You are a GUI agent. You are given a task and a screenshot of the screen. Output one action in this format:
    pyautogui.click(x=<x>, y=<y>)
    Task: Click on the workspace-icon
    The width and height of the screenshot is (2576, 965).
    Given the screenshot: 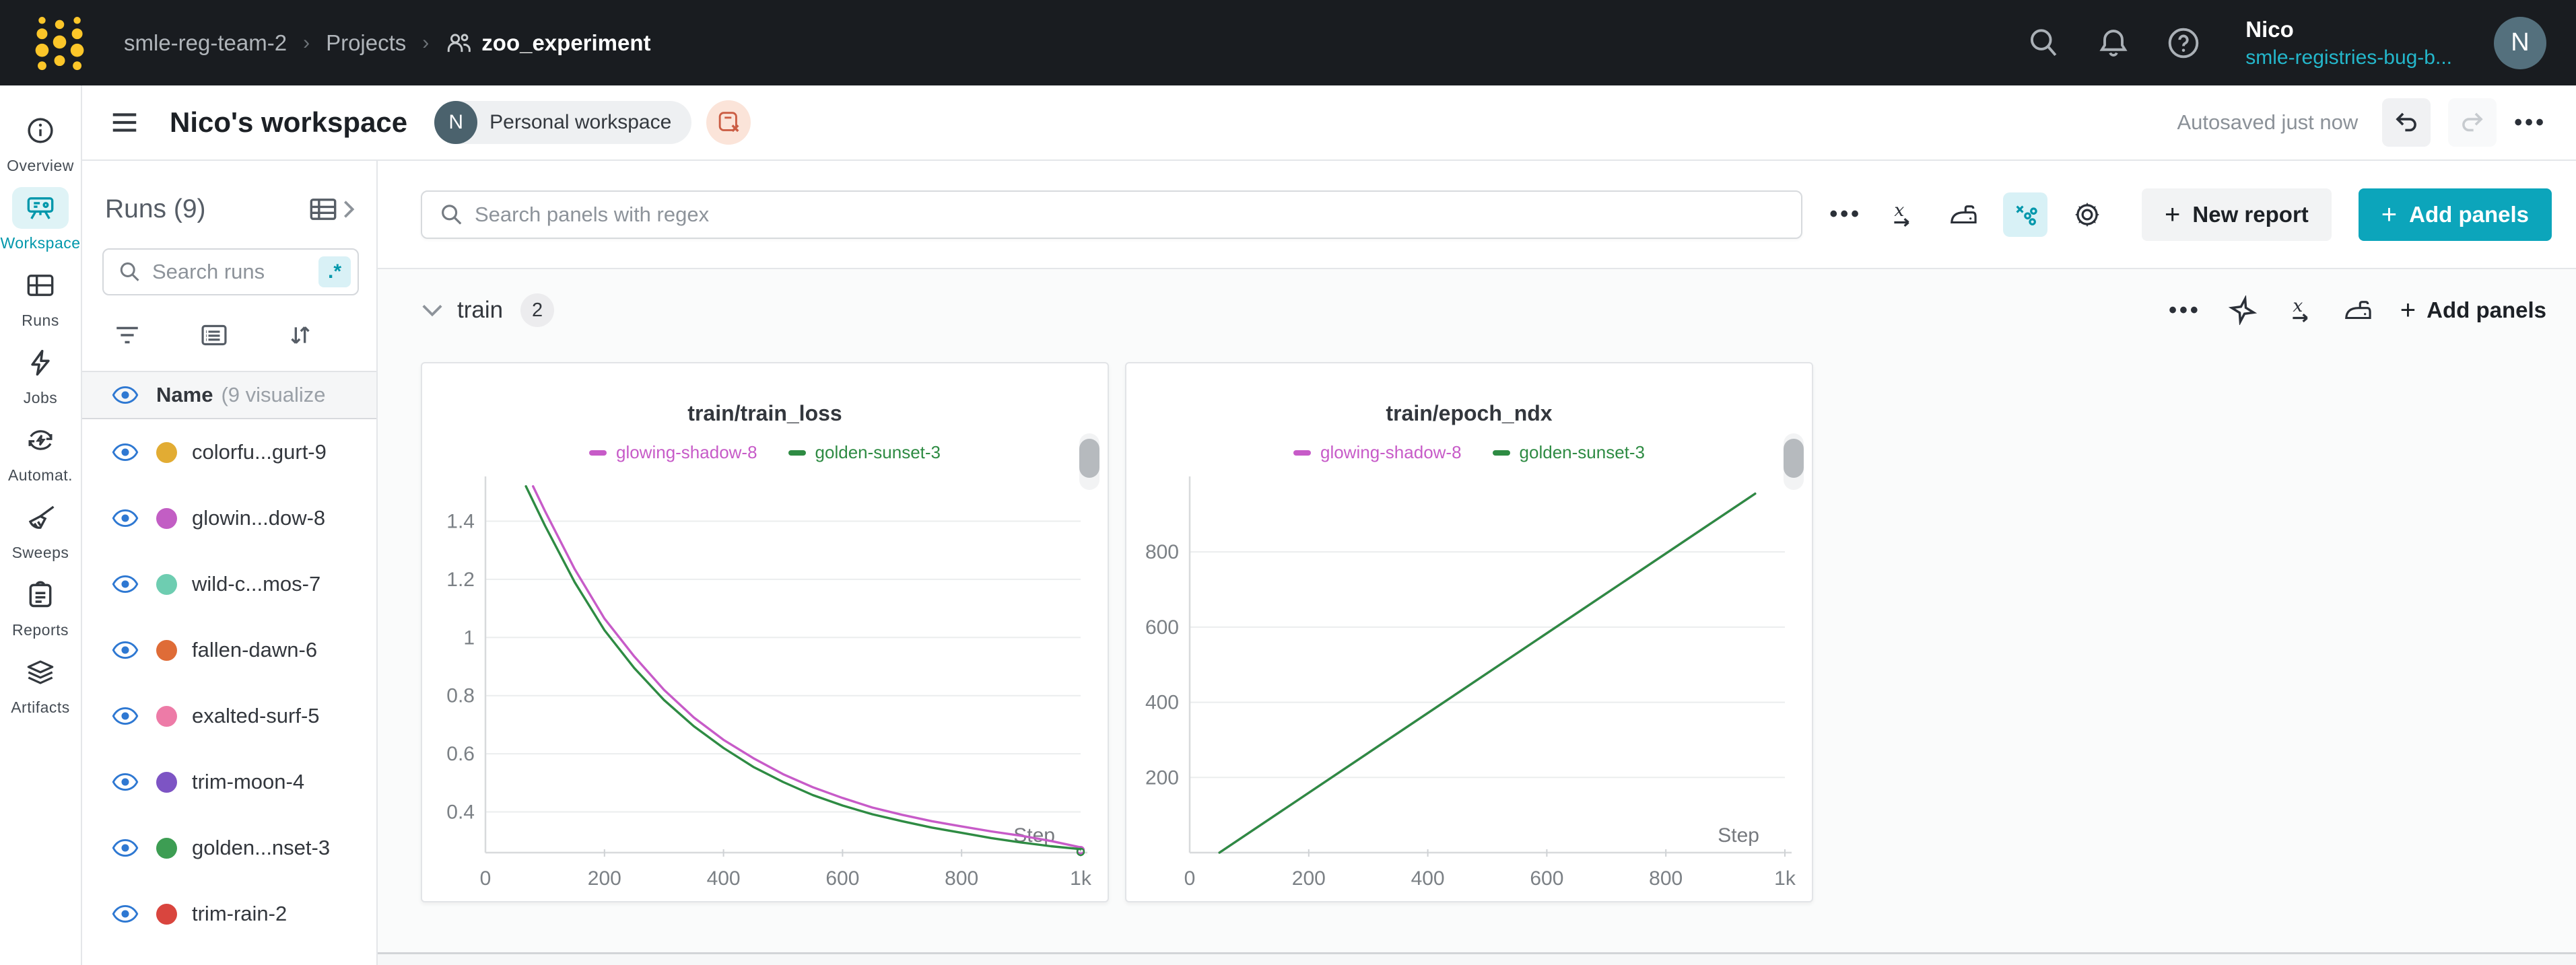 What is the action you would take?
    pyautogui.click(x=40, y=208)
    